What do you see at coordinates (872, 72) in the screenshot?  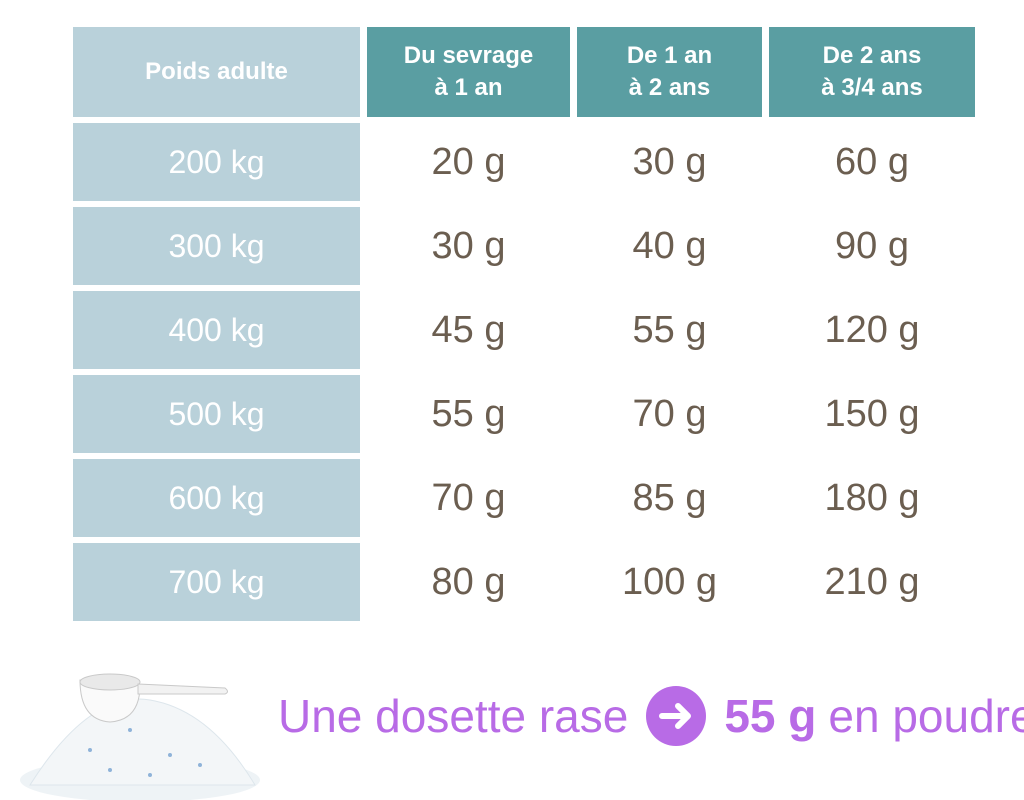 I see `header-cell: De 2 ans à 3/4 ans` at bounding box center [872, 72].